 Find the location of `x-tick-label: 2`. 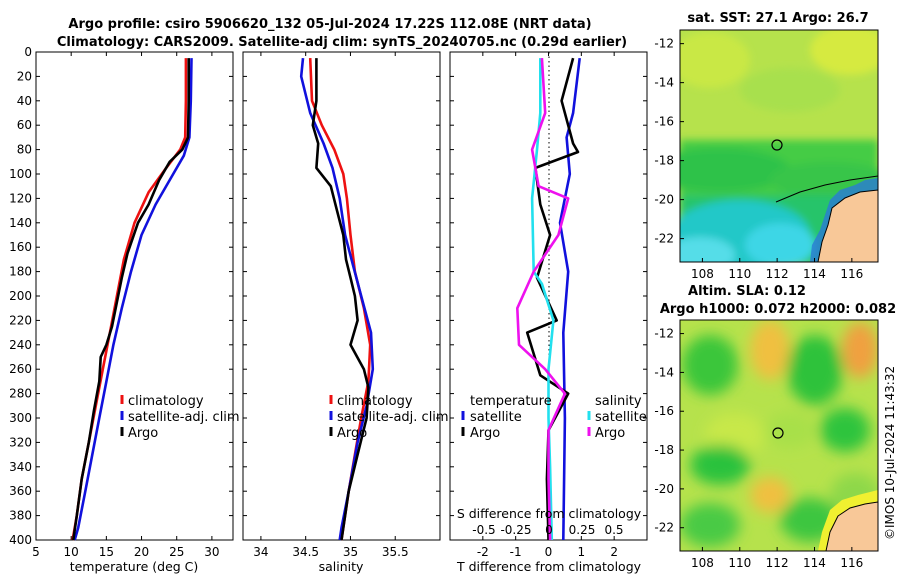

x-tick-label: 2 is located at coordinates (614, 552).